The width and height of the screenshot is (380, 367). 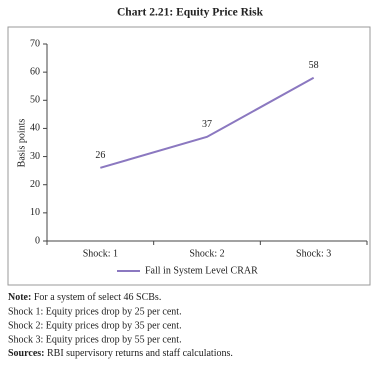 I want to click on note-label: Note:, so click(x=19, y=297).